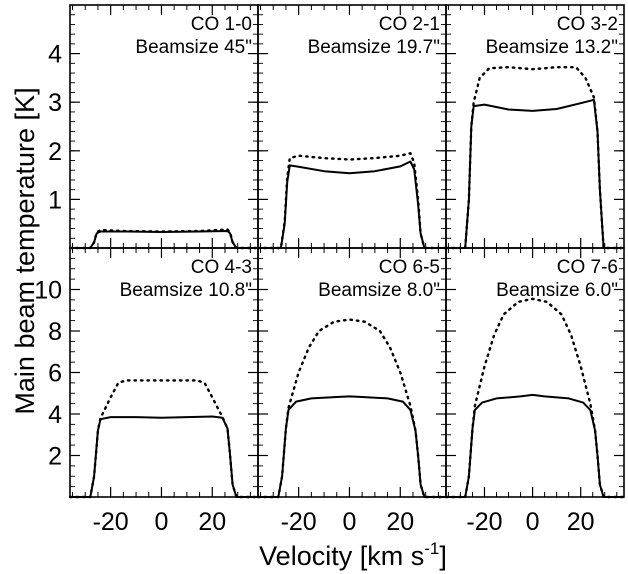 The height and width of the screenshot is (574, 628). I want to click on panel-transition-label: CO 6-5, so click(409, 267).